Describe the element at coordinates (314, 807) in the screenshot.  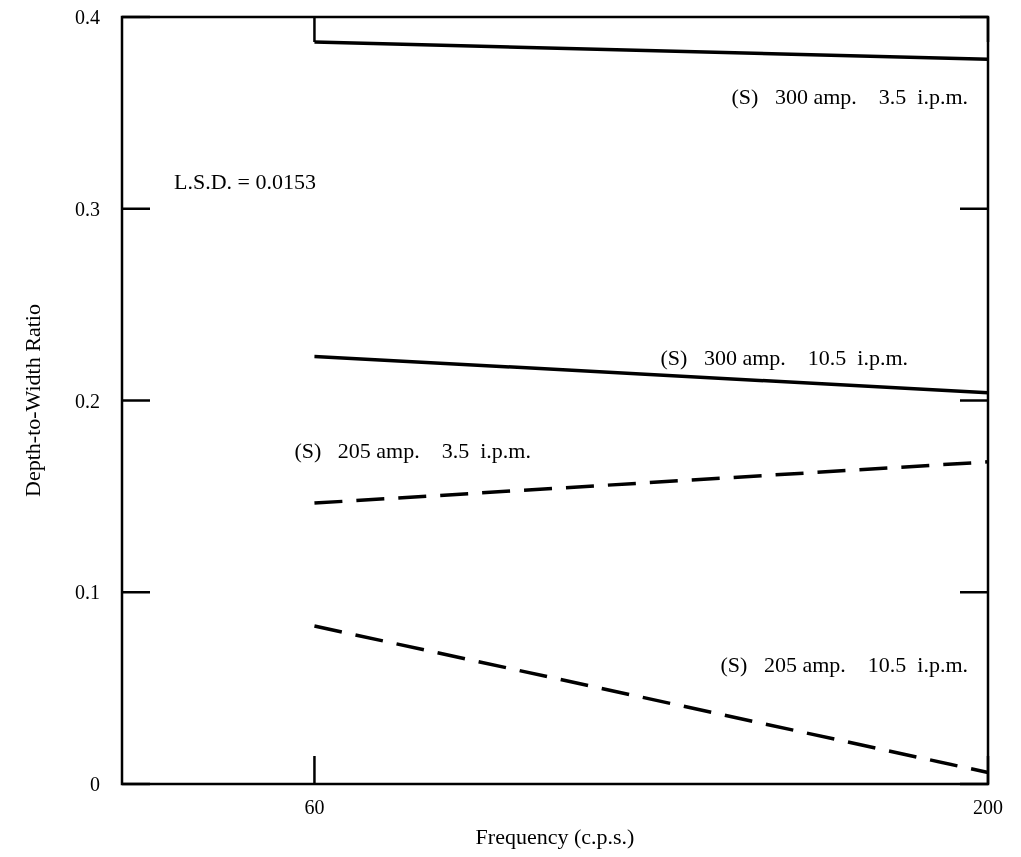
I see `x-tick-label: 60` at that location.